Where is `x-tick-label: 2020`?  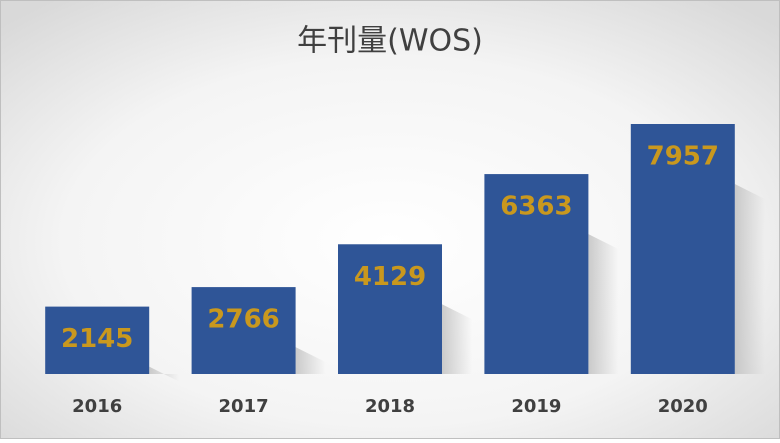
x-tick-label: 2020 is located at coordinates (683, 406).